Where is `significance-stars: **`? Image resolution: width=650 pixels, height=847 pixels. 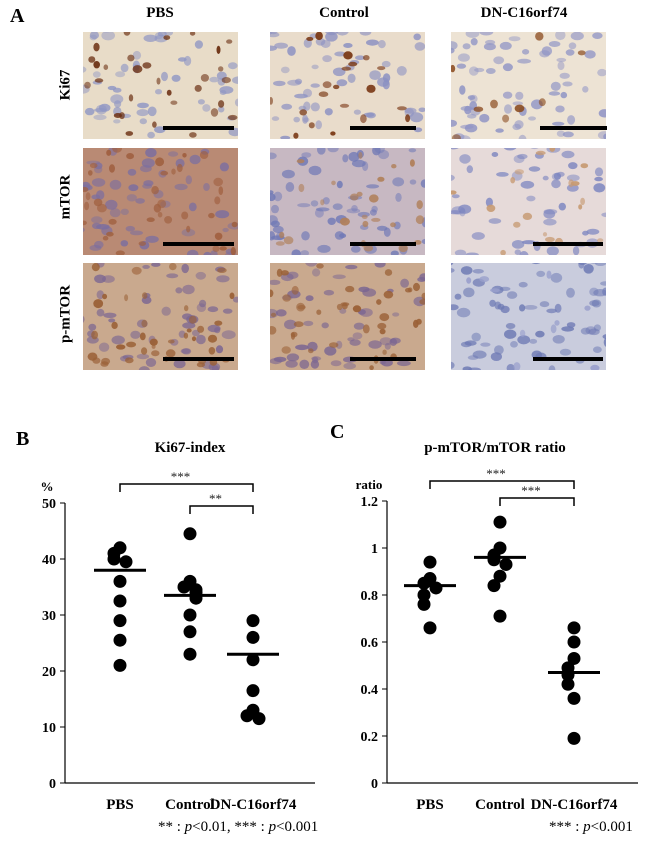 significance-stars: ** is located at coordinates (215, 498).